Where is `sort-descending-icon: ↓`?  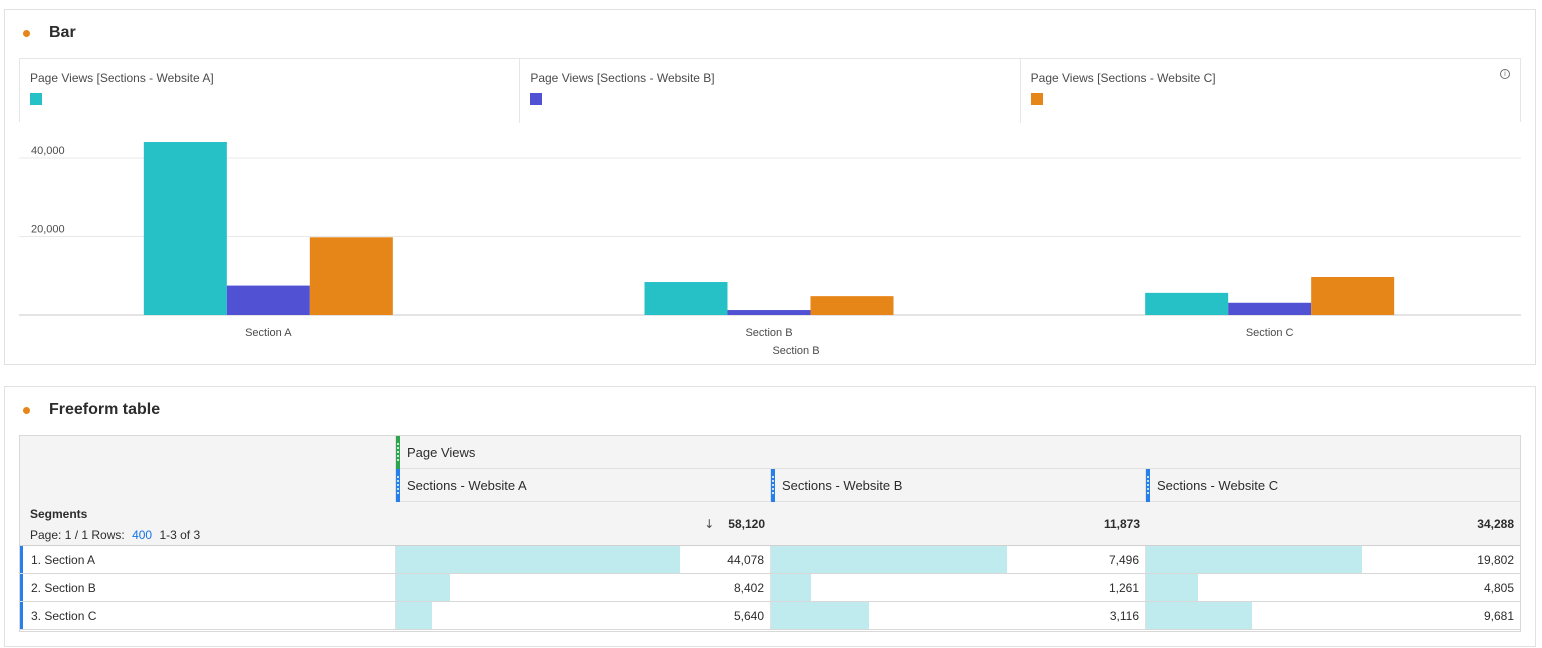 sort-descending-icon: ↓ is located at coordinates (709, 524).